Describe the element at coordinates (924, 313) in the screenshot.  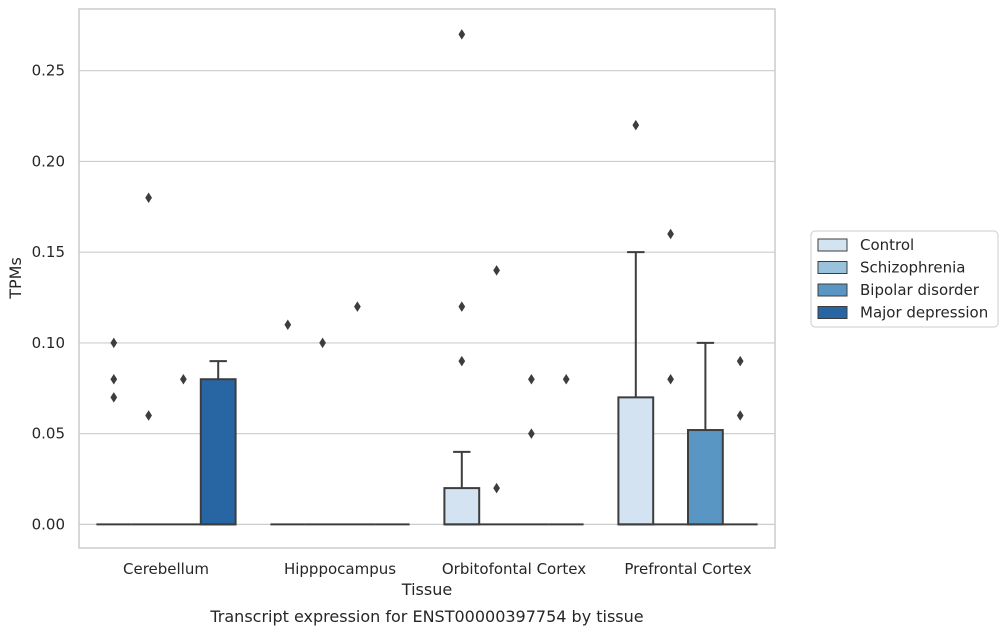
I see `legend-label: Major depression` at that location.